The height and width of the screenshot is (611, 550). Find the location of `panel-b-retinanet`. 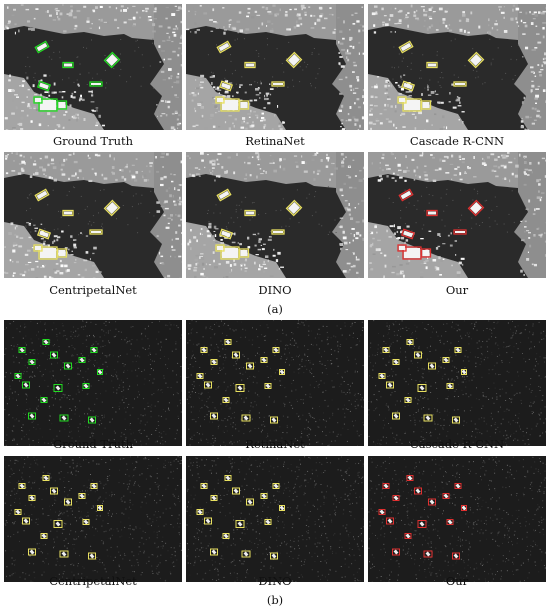

panel-b-retinanet is located at coordinates (275, 383).